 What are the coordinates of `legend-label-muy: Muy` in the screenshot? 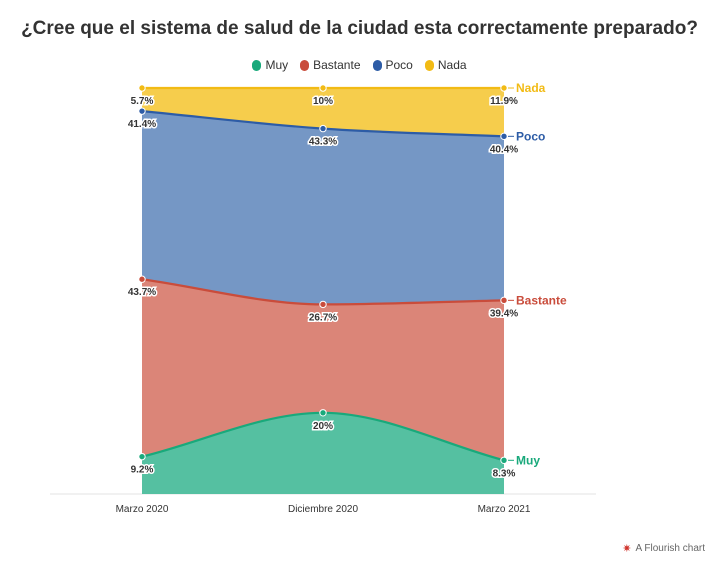 It's located at (277, 65).